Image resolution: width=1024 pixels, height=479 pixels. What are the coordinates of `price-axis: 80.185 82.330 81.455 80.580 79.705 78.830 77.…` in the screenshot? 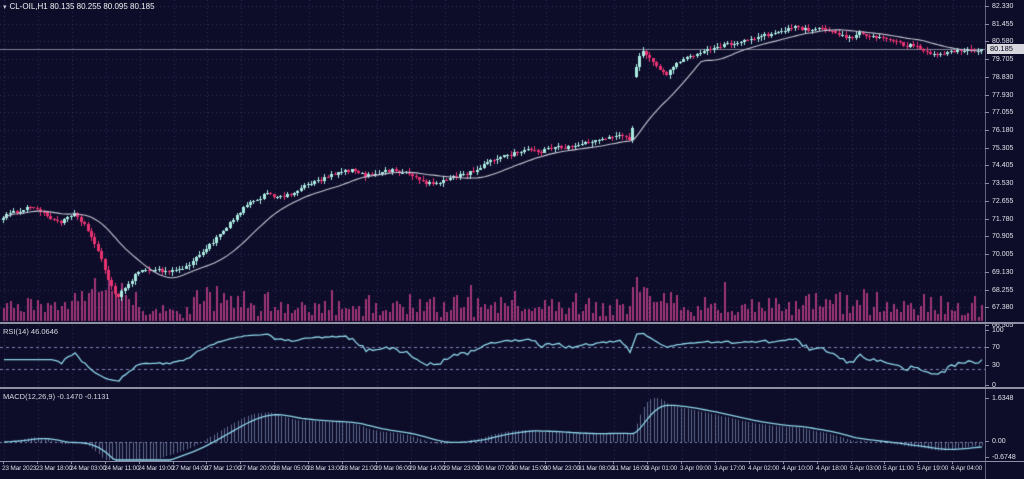 It's located at (1004, 239).